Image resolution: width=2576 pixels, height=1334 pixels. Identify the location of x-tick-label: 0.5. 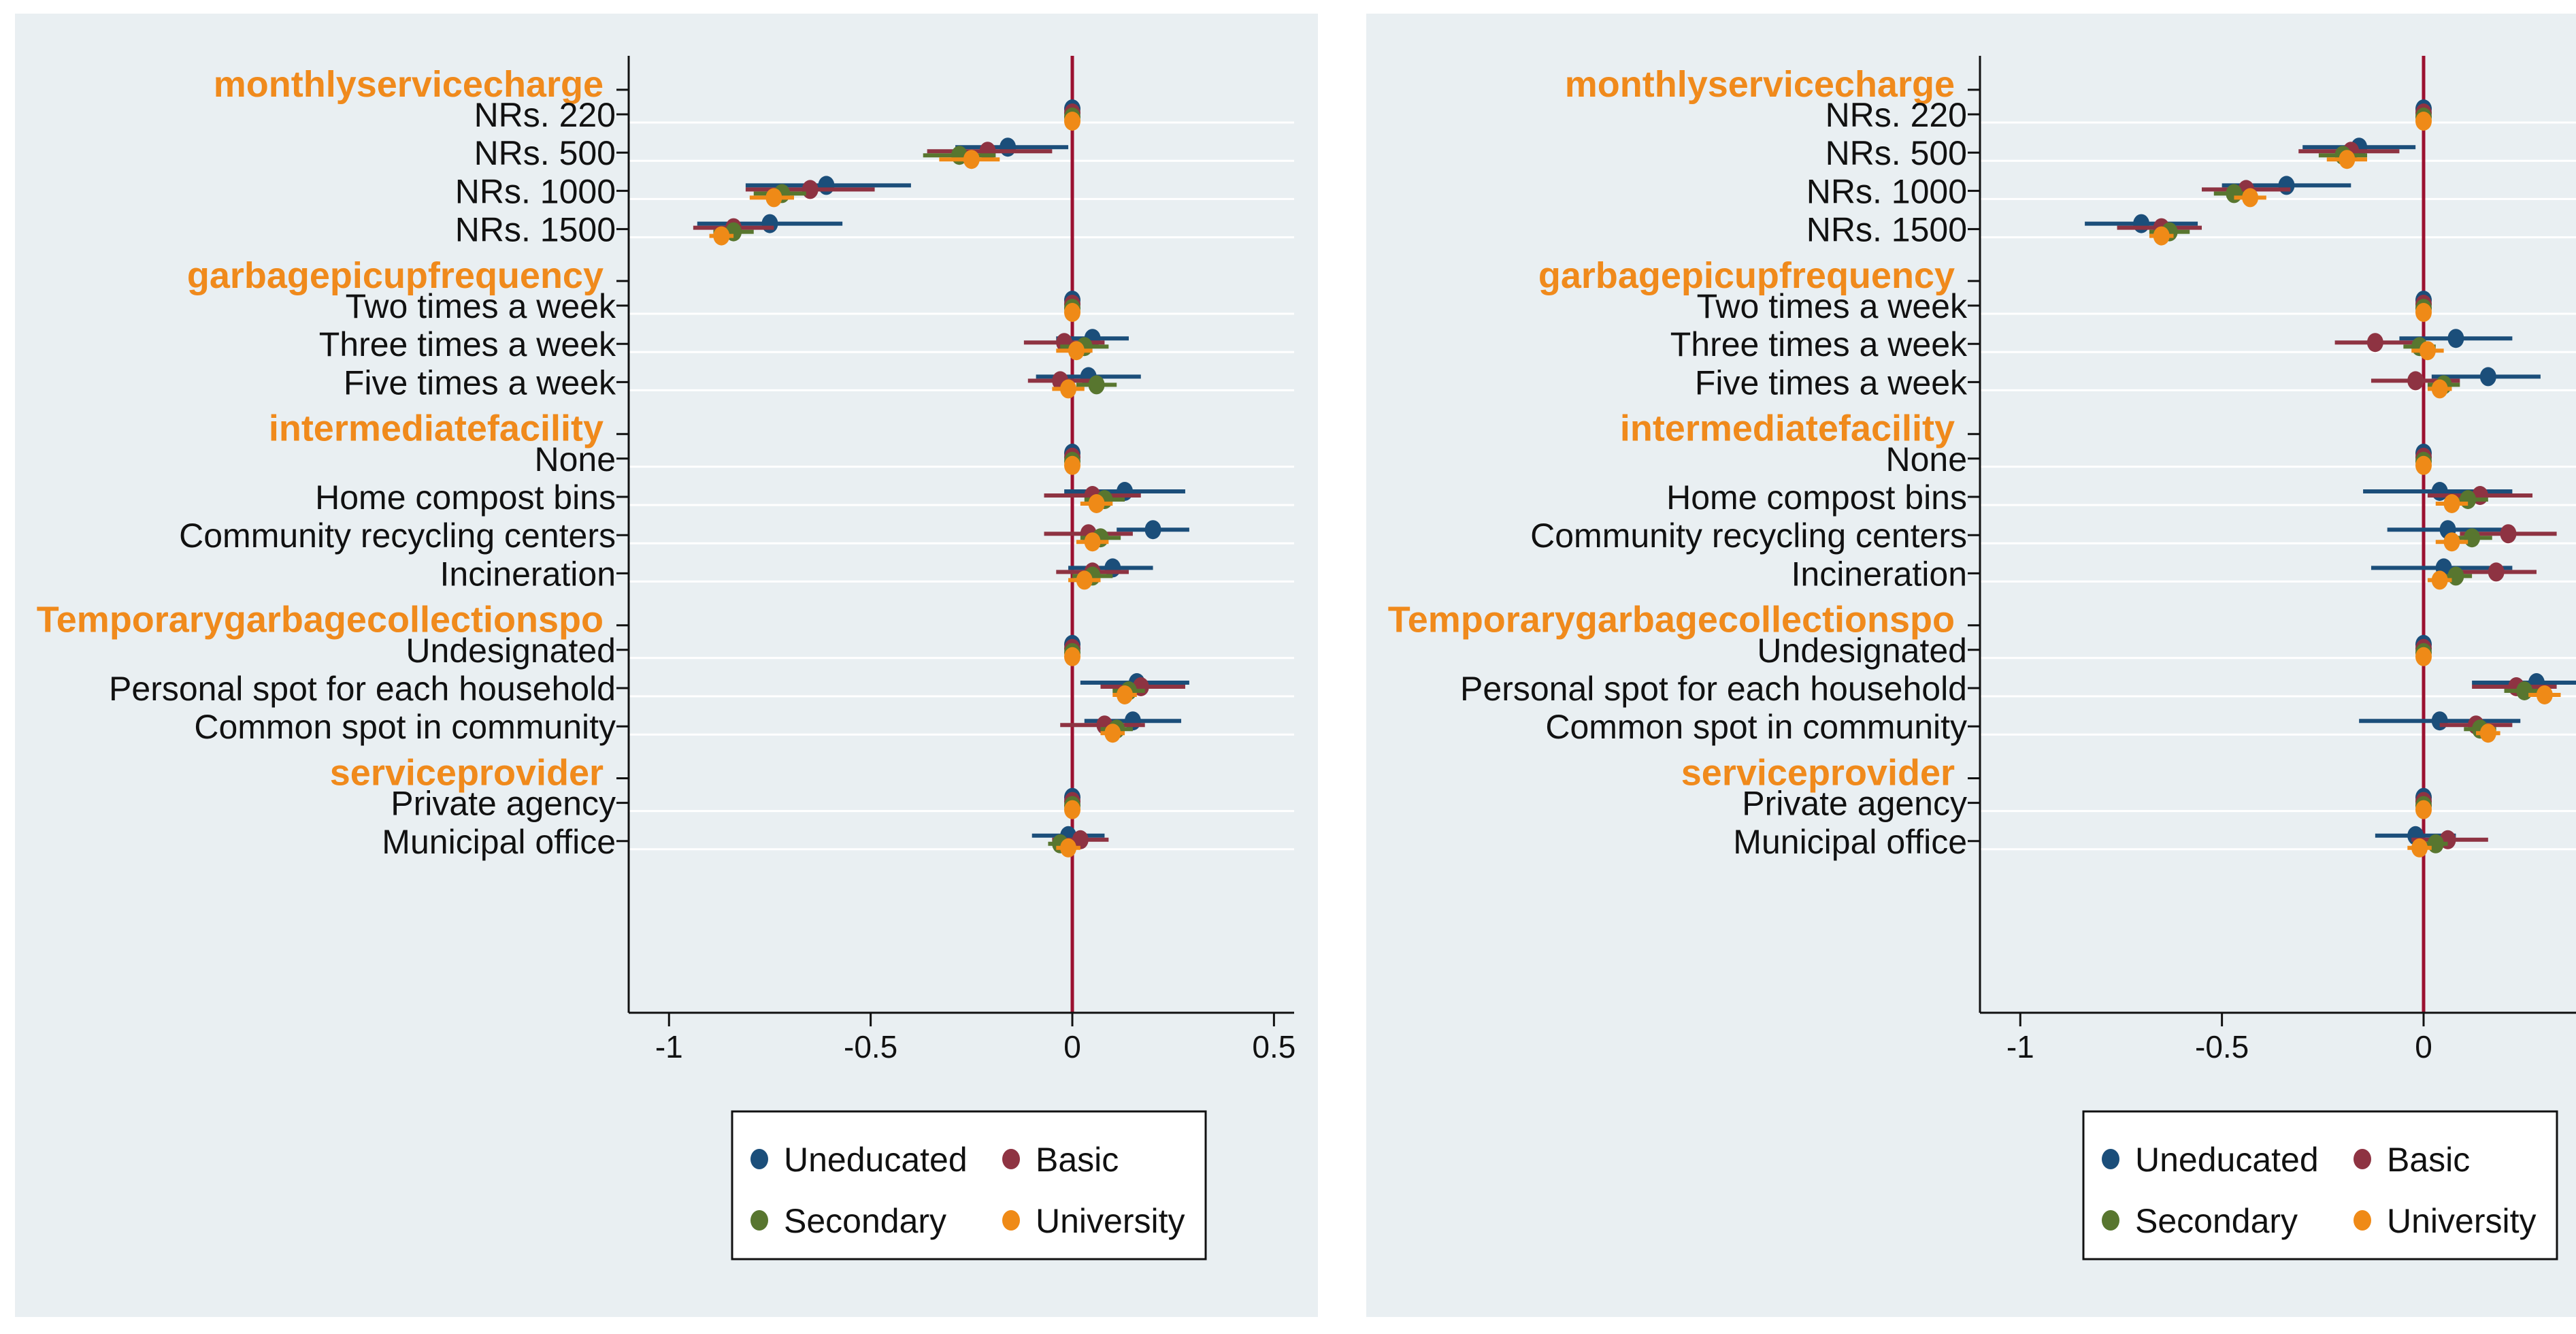
(1274, 1046).